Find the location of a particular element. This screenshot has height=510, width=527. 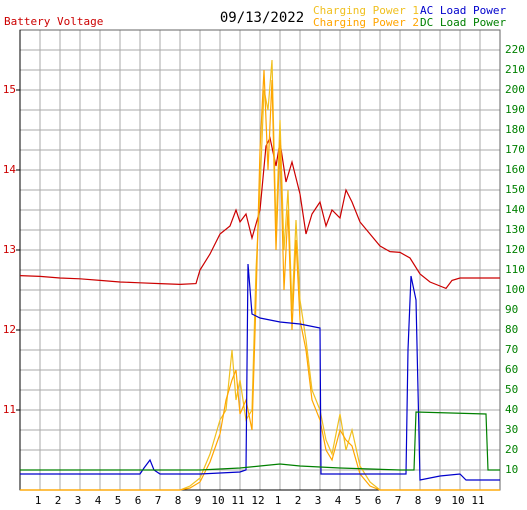

y2-tick-label: 100 is located at coordinates (515, 289).